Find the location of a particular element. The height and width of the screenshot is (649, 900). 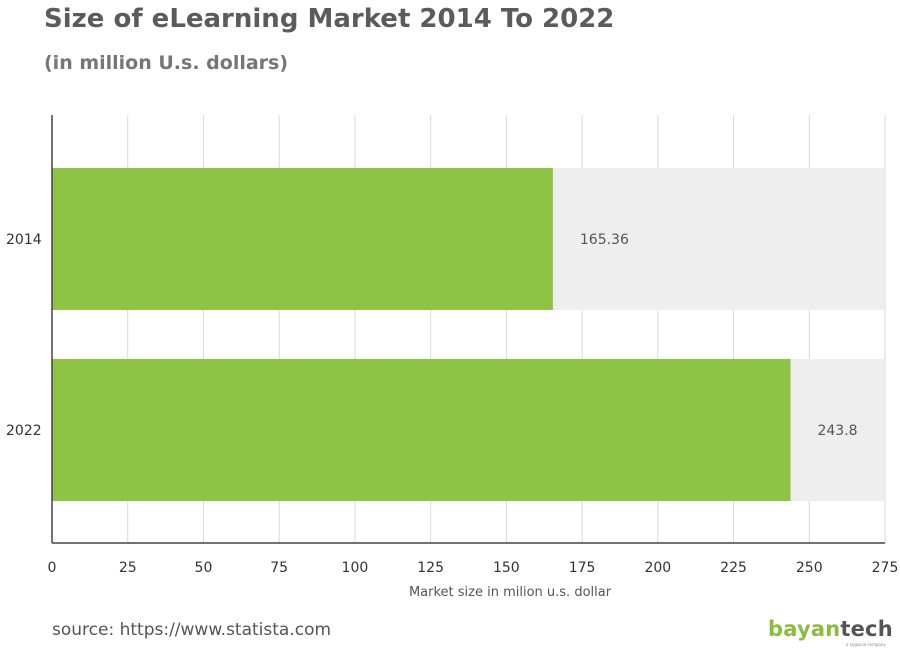

chart-subtitle: (in million U.s. dollars) is located at coordinates (166, 63).